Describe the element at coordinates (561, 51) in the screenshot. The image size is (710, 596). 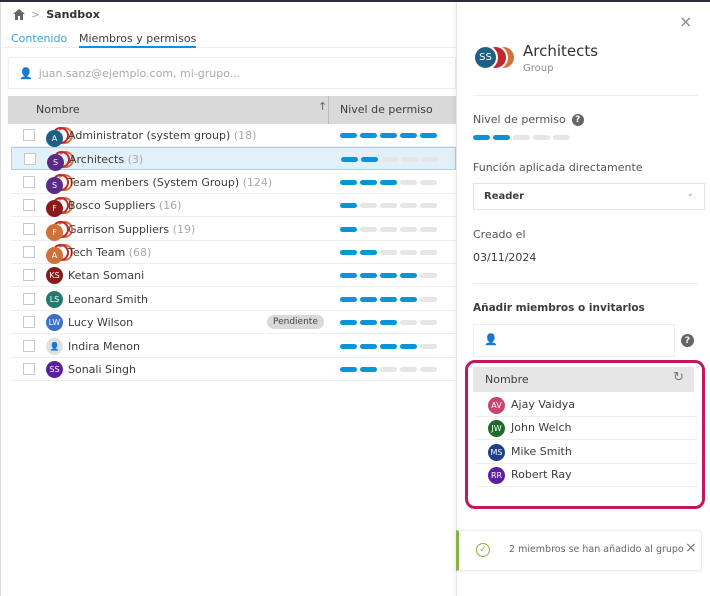
I see `panel-title: Architects` at that location.